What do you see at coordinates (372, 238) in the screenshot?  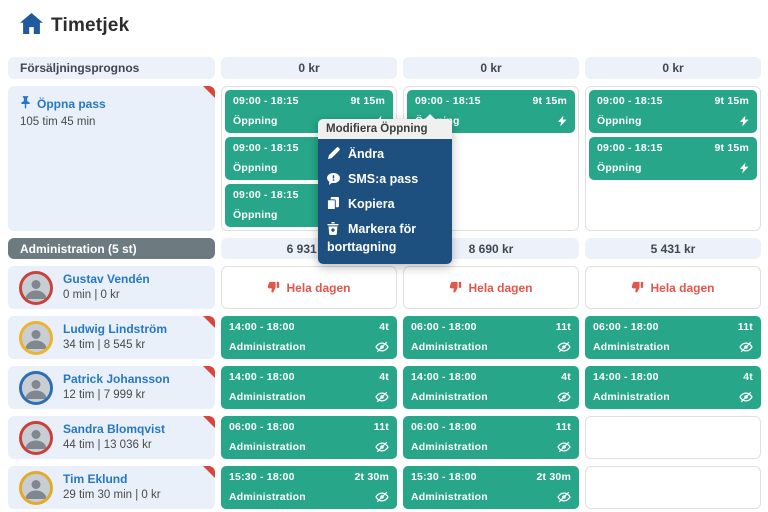 I see `menu-item-markera-for-borttagning: Markera för borttagning` at bounding box center [372, 238].